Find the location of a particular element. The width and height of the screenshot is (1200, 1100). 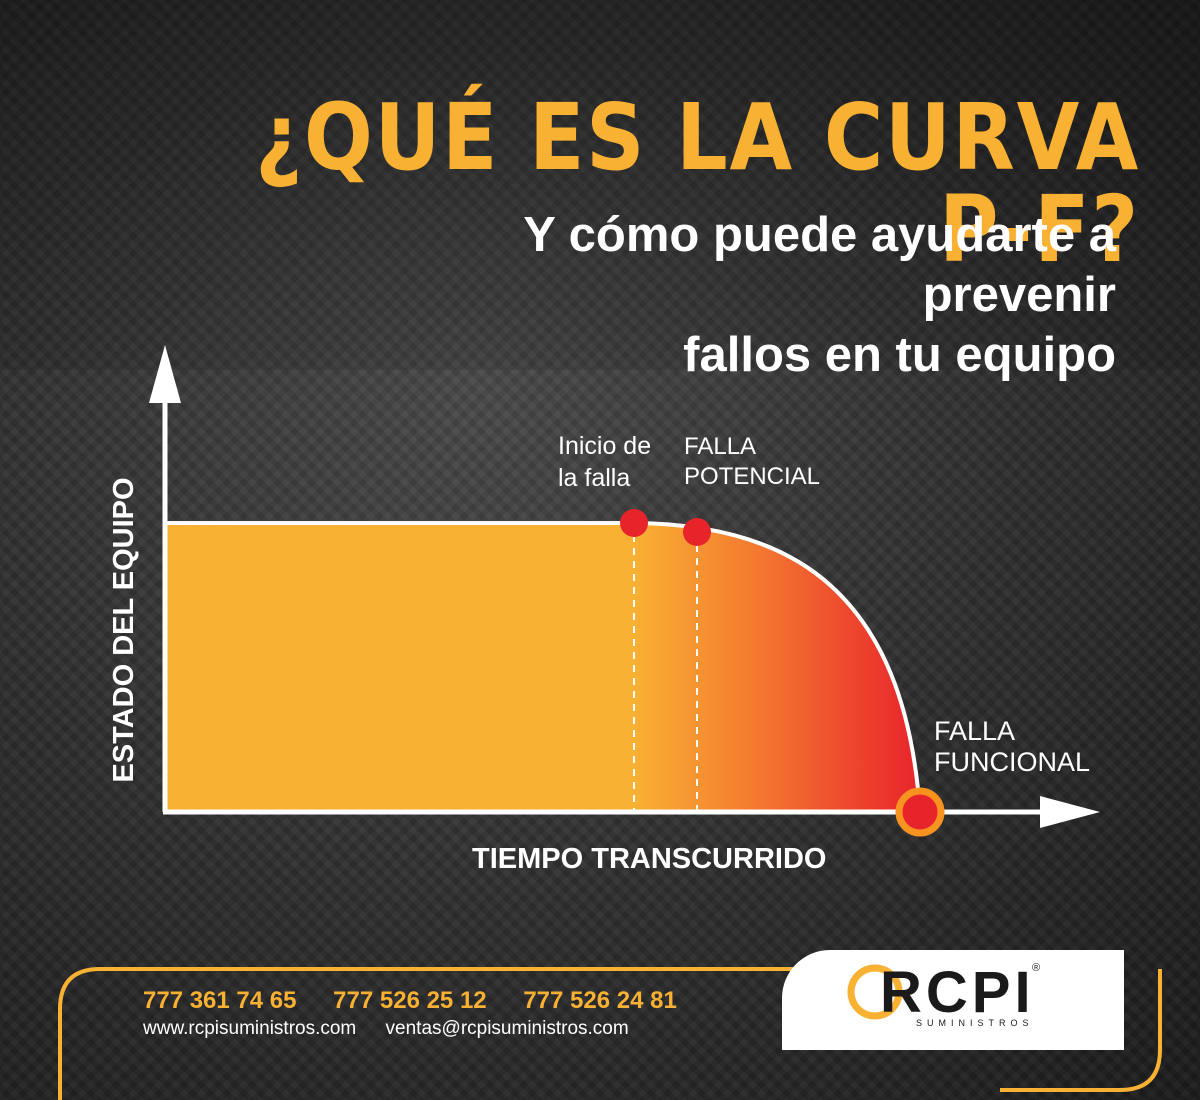

falla-potencial-label-1: FALLA is located at coordinates (720, 446).